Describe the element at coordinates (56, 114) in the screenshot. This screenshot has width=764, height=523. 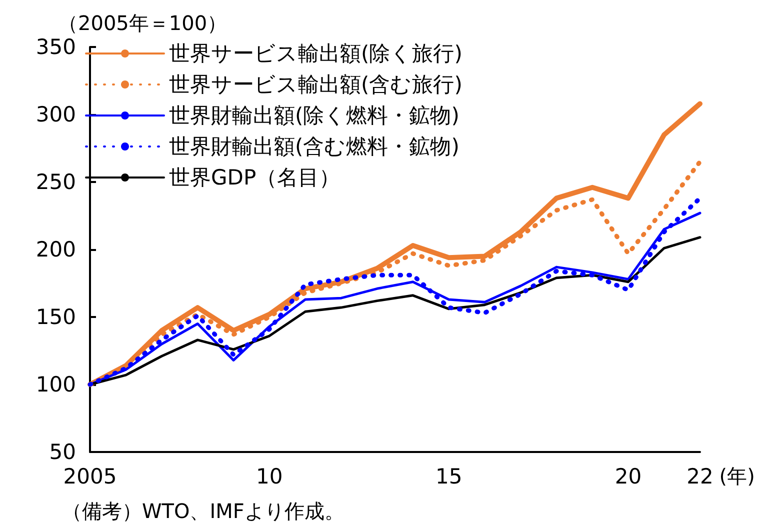
I see `y-tick-label: 300` at that location.